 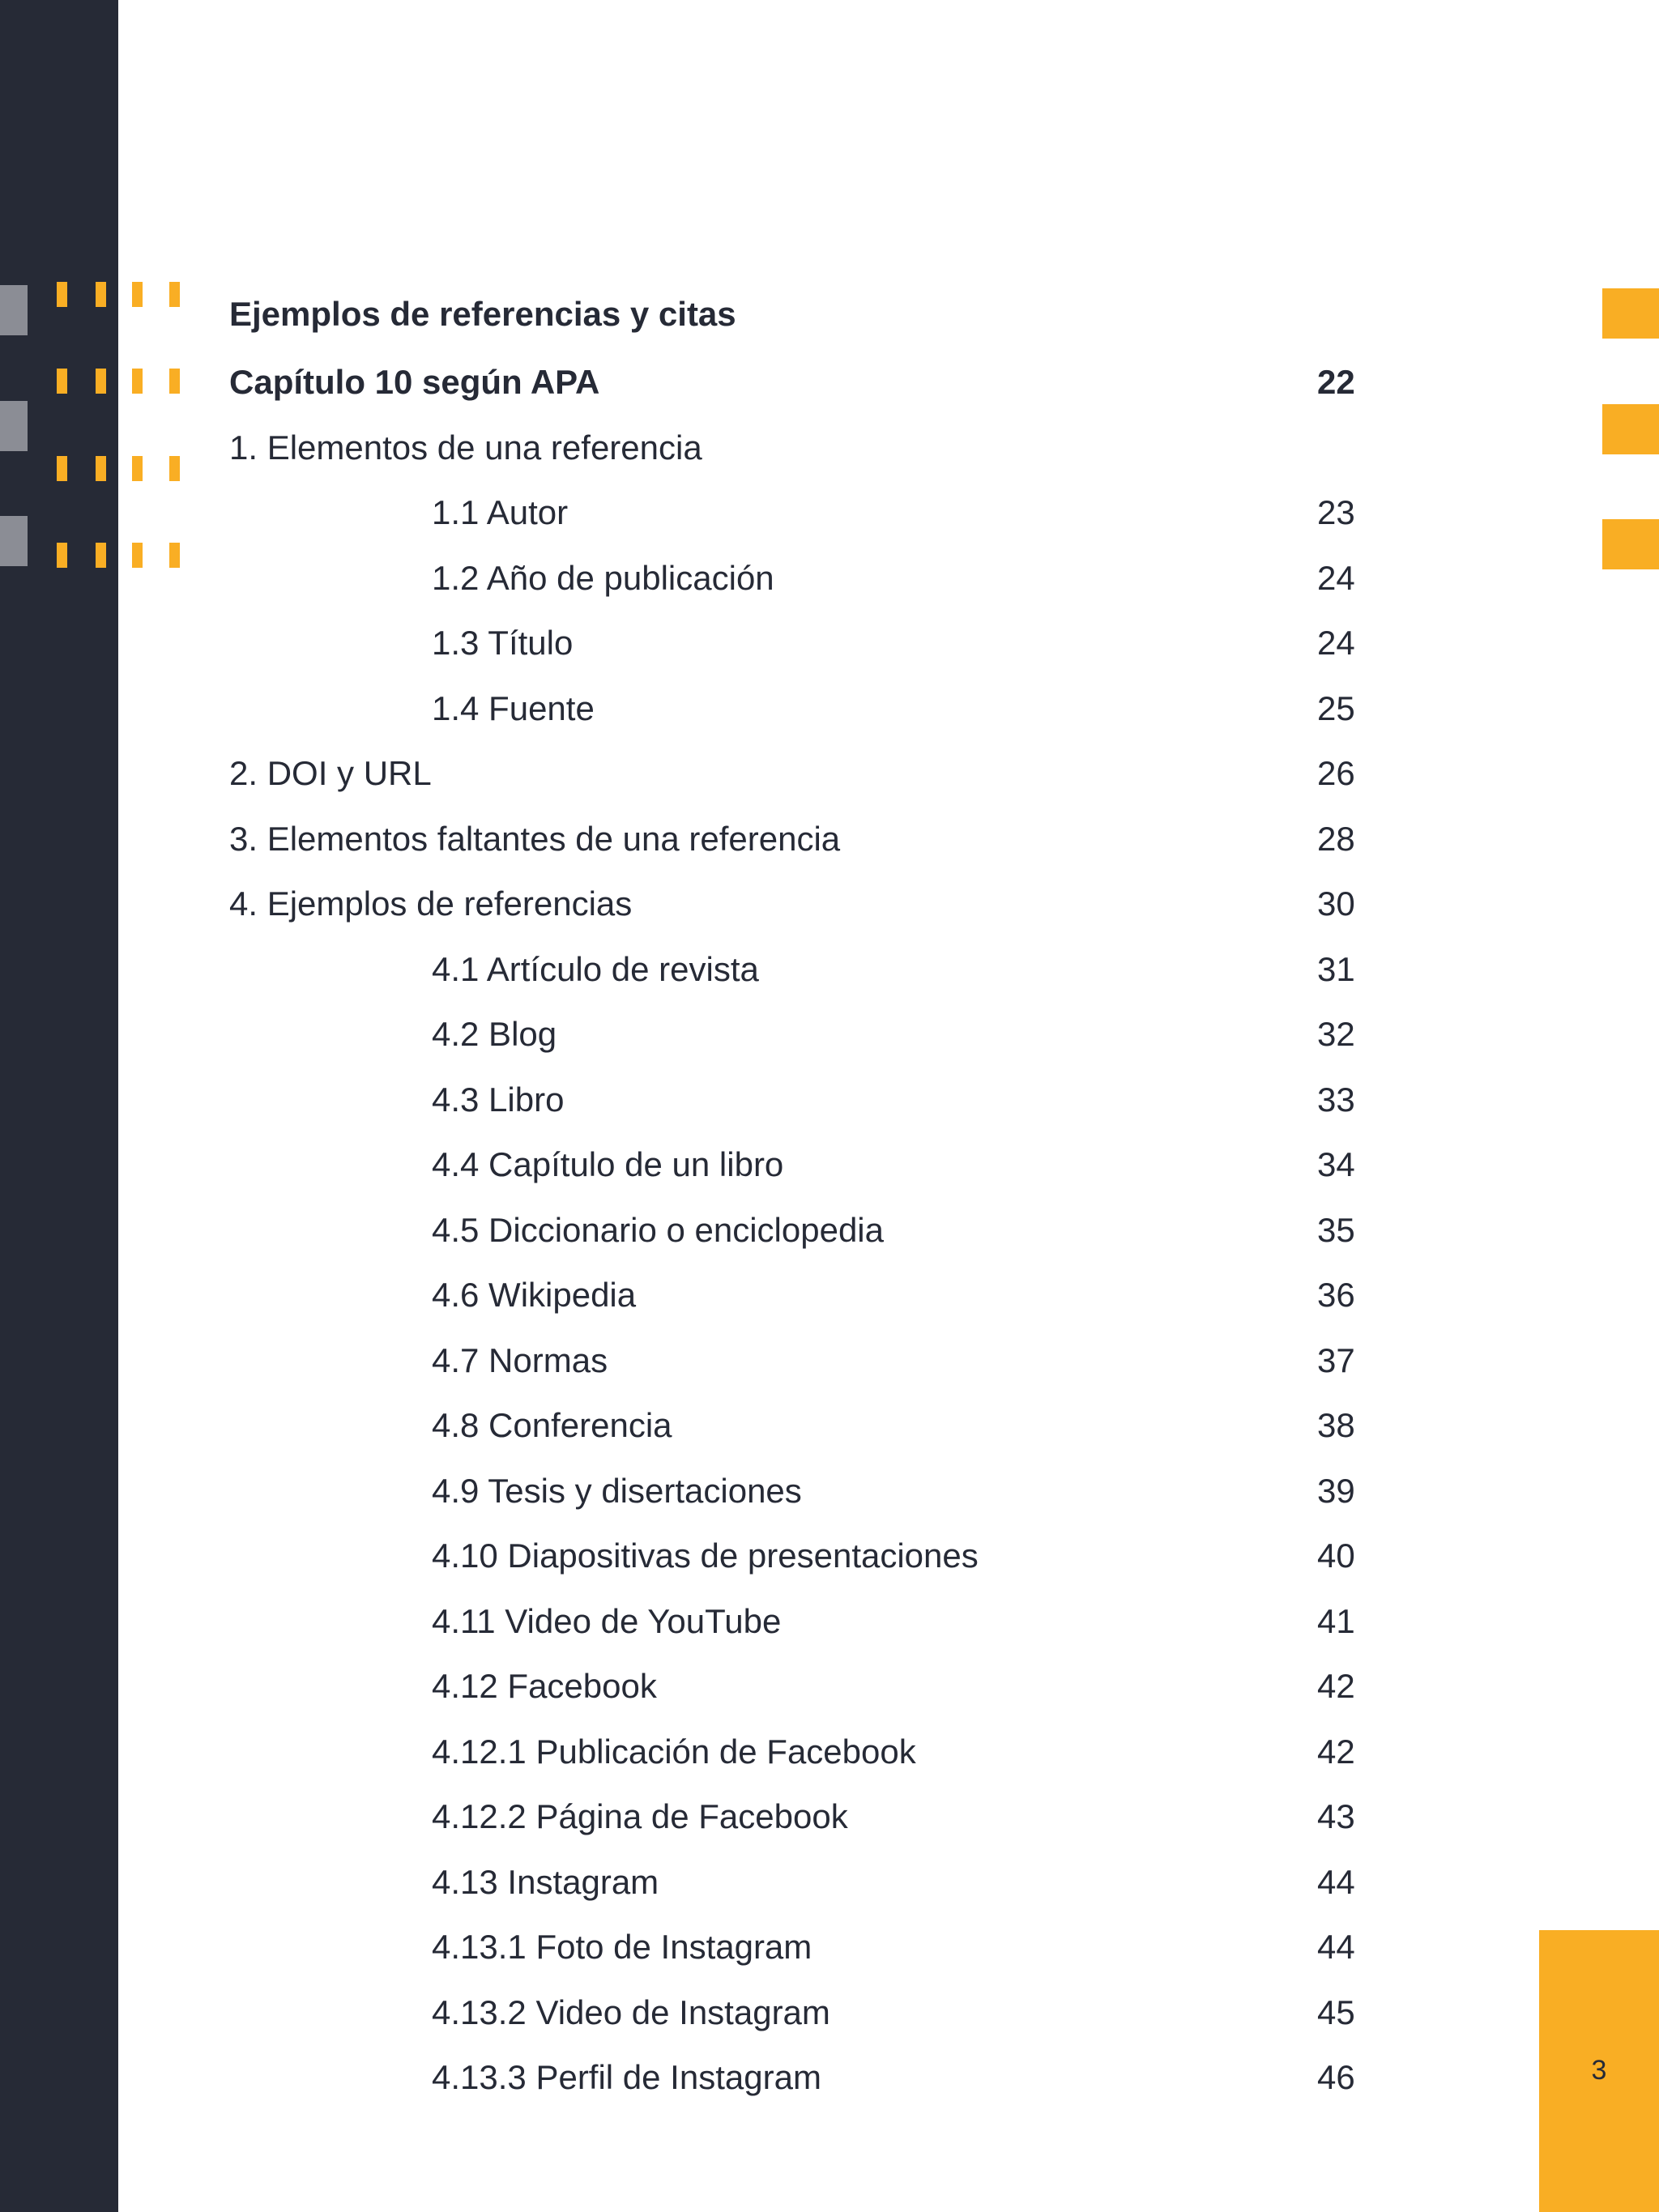 I want to click on toc-entry-label: 4.4 Capítulo de un libro, so click(x=608, y=1164).